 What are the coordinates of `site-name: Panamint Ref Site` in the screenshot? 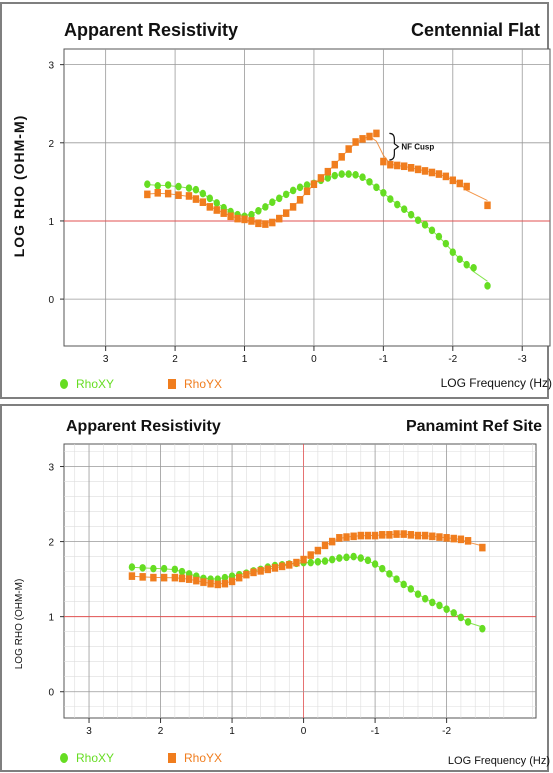 It's located at (474, 426).